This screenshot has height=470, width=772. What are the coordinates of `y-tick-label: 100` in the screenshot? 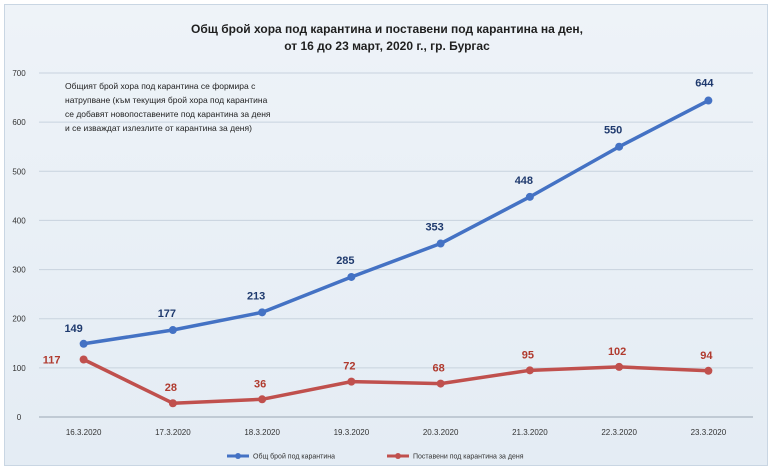 It's located at (19, 368).